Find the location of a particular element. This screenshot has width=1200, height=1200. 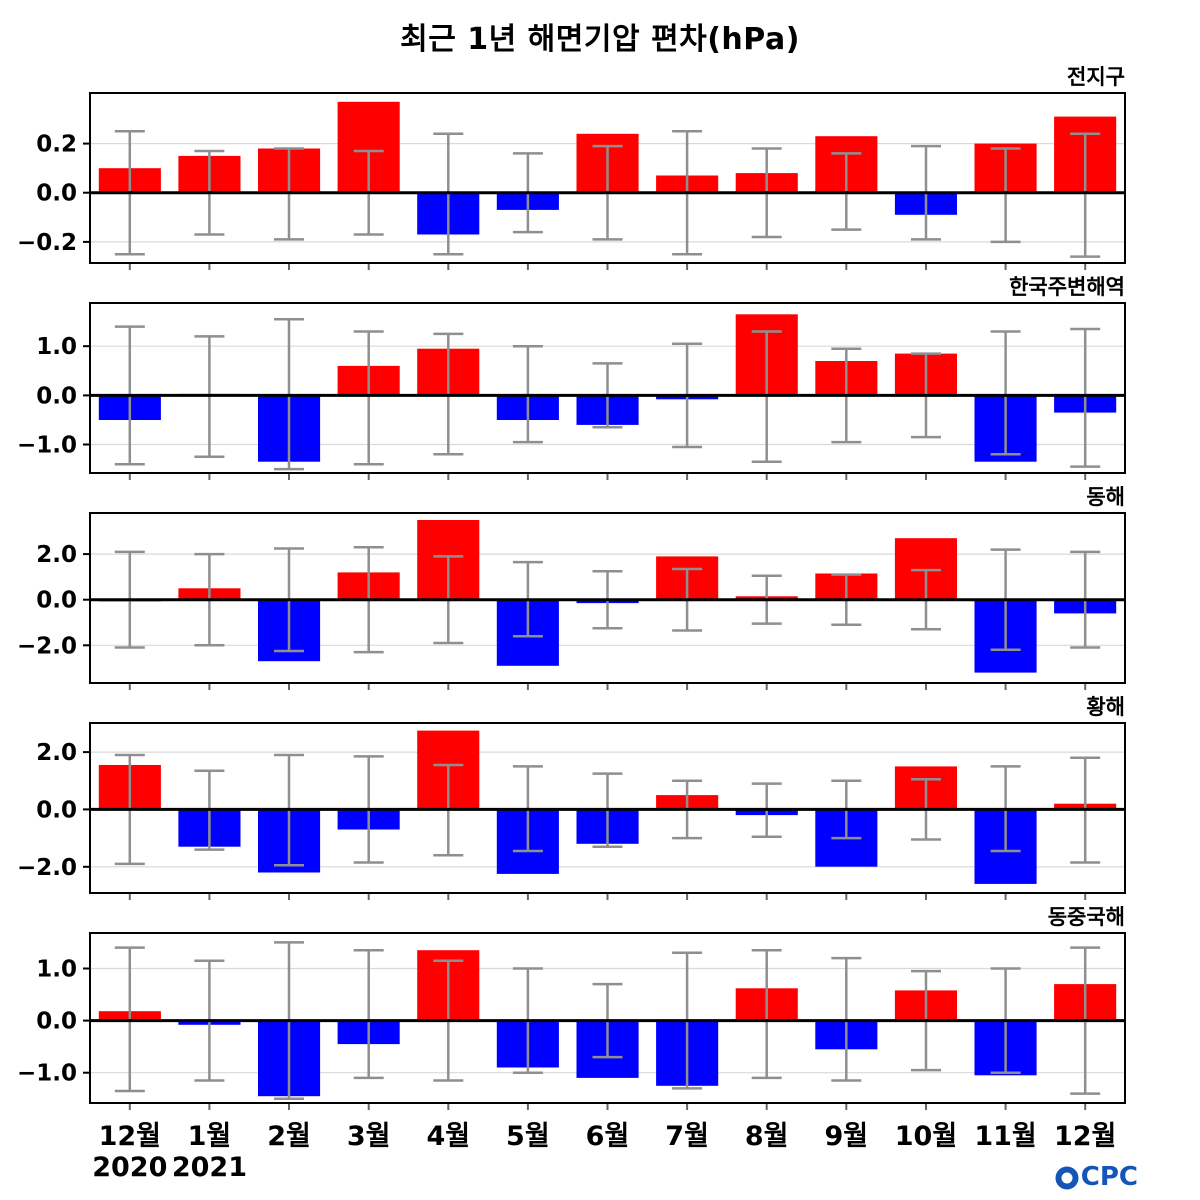

chart-title: 최근 1년 해면기압 편차(hPa) is located at coordinates (600, 39).